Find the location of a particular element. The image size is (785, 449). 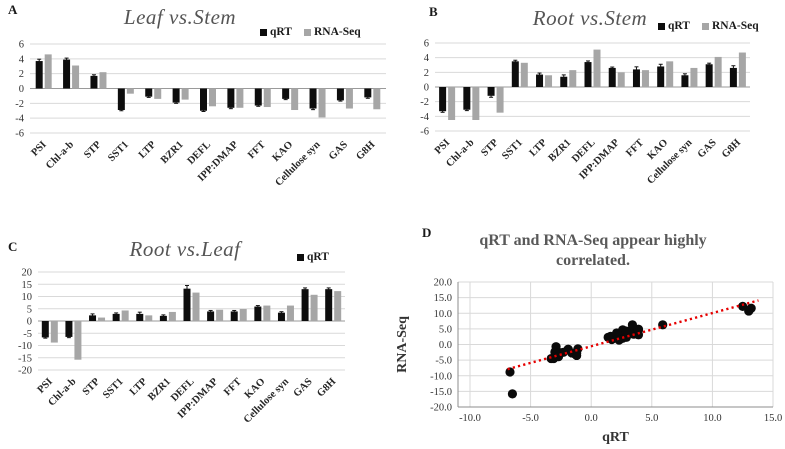

legend-c: qRT is located at coordinates (313, 257).